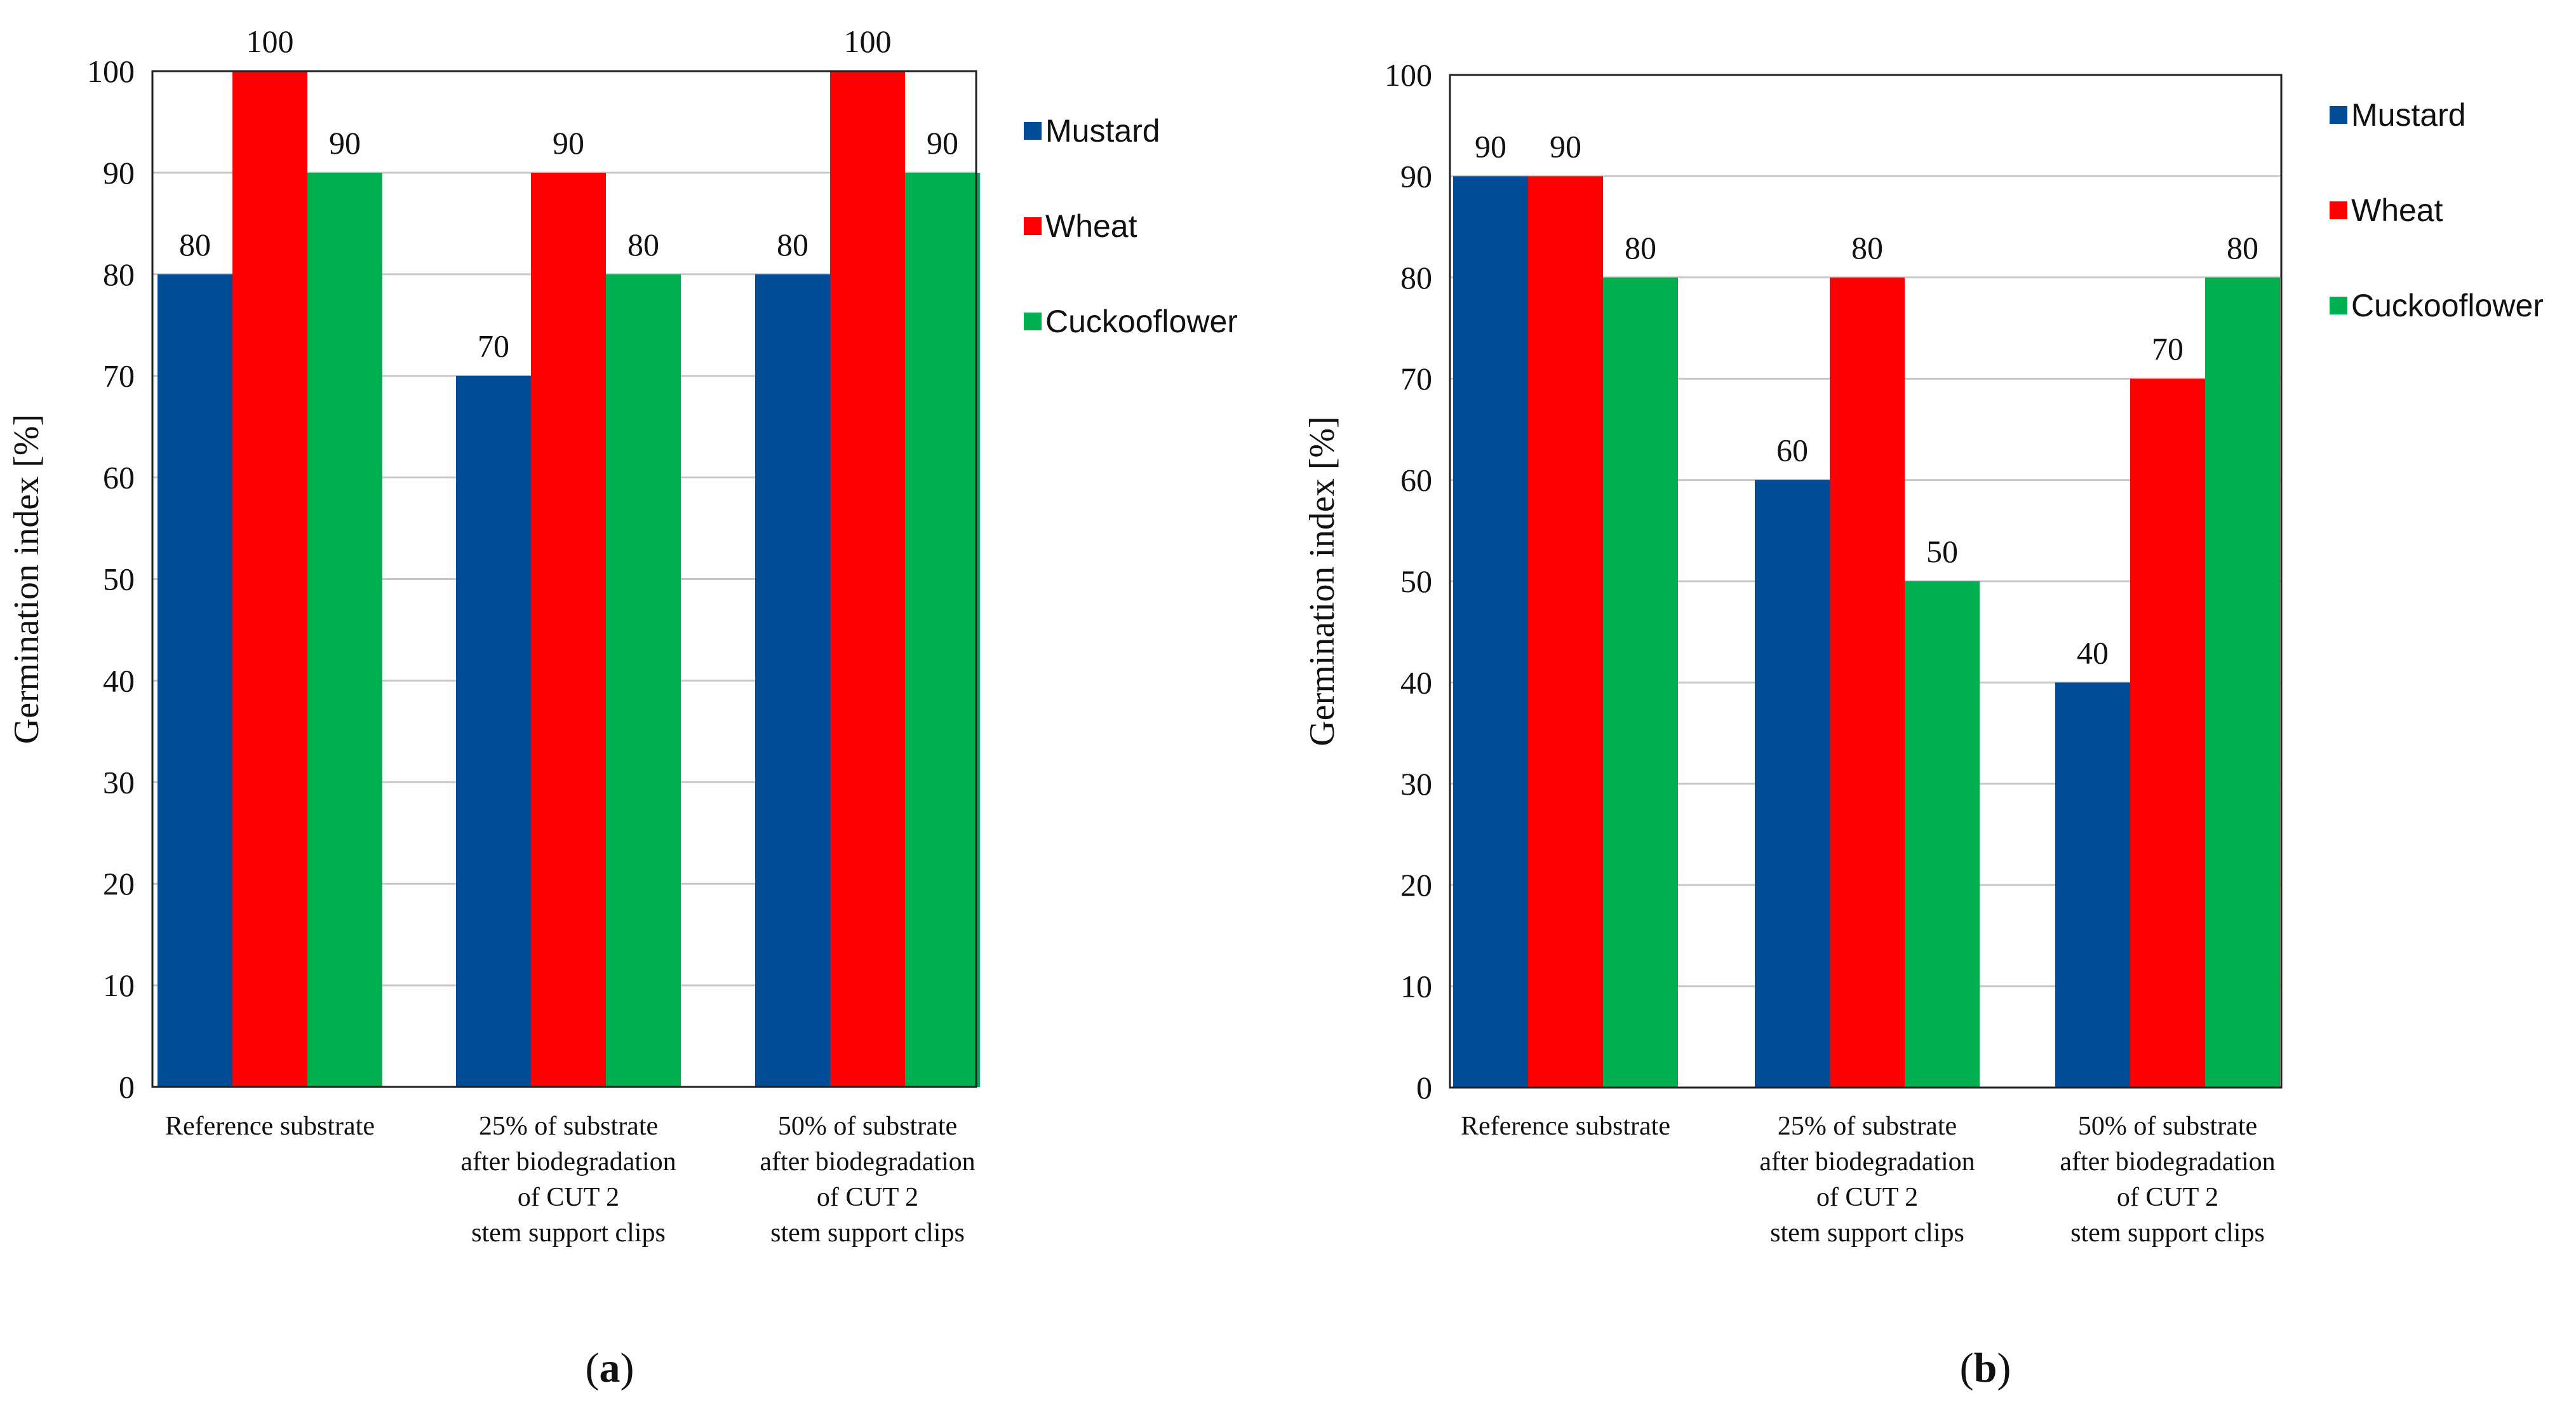  What do you see at coordinates (2093, 652) in the screenshot?
I see `data-label: 40` at bounding box center [2093, 652].